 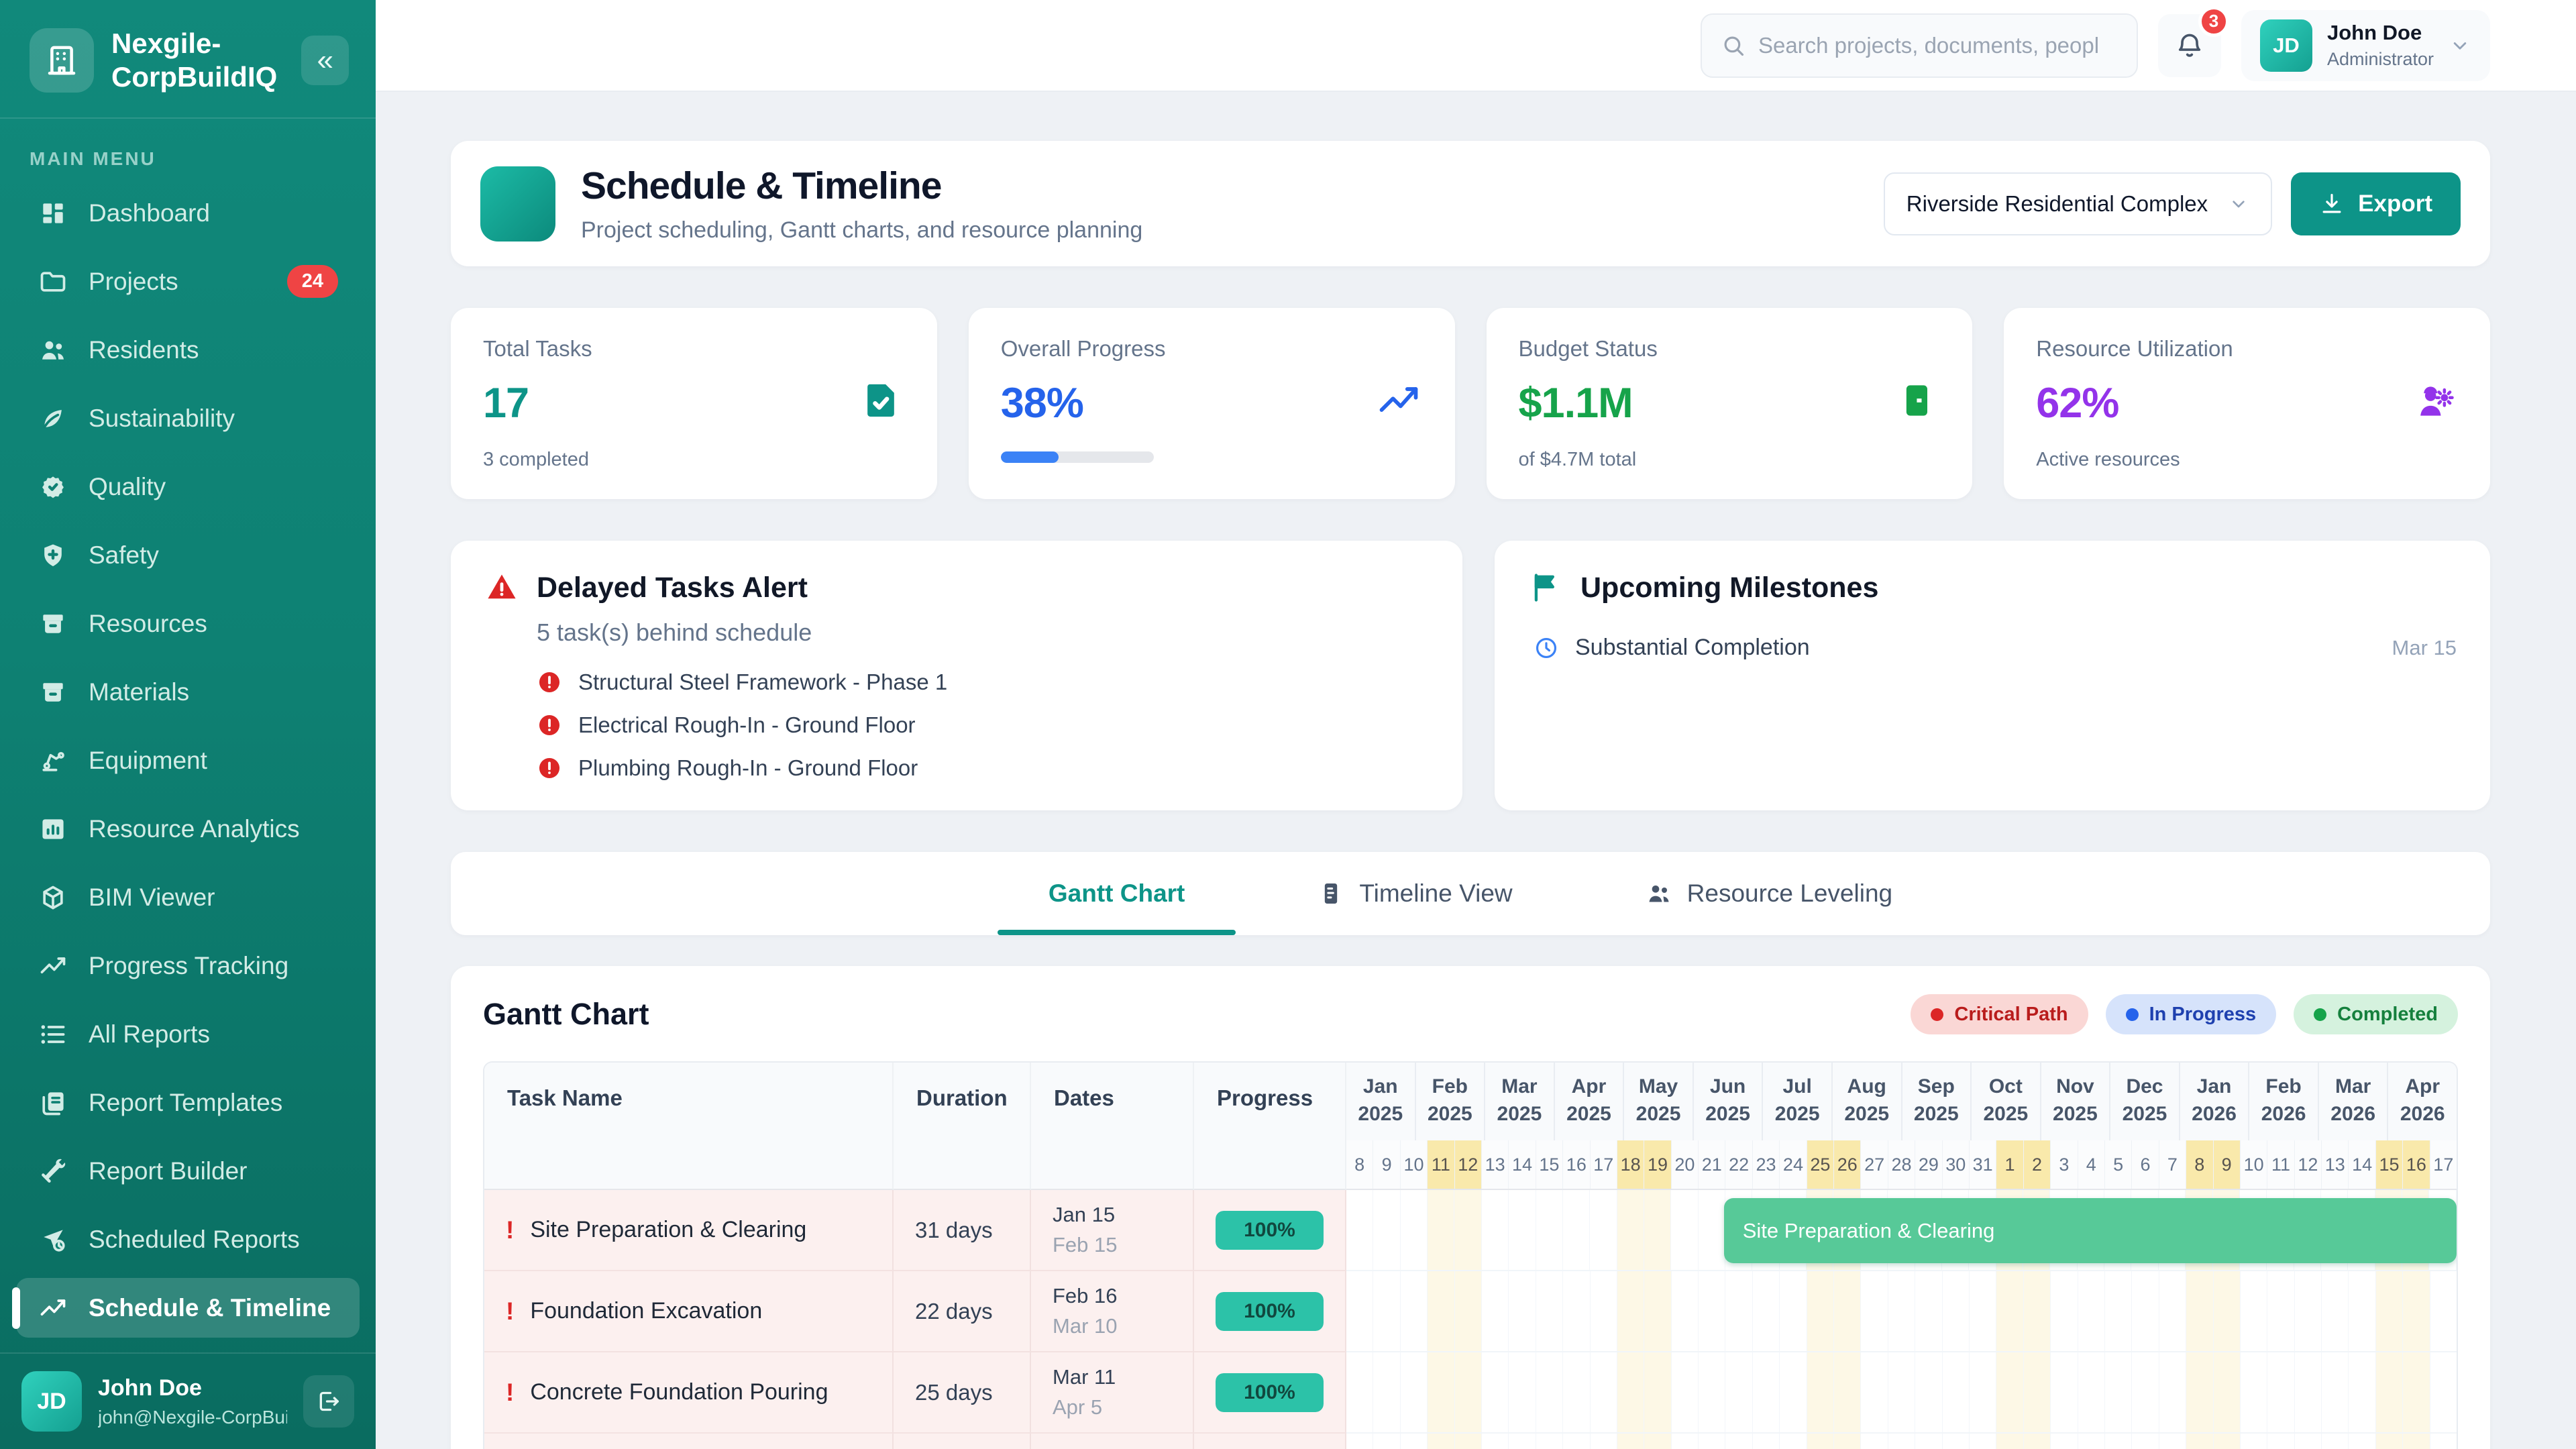 What do you see at coordinates (188, 281) in the screenshot?
I see `sidebar-item-projects: Projects 24` at bounding box center [188, 281].